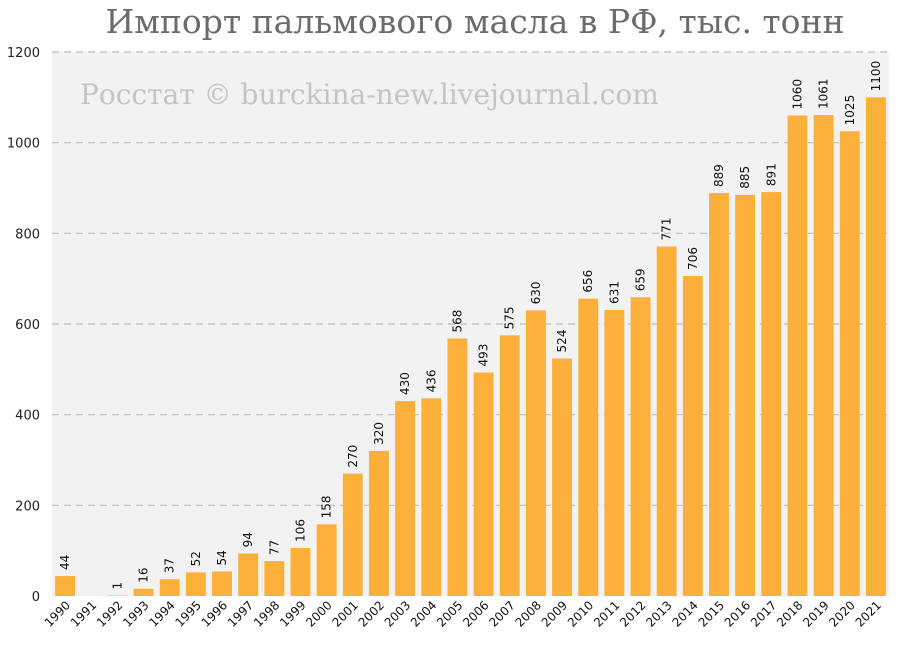  What do you see at coordinates (475, 613) in the screenshot?
I see `x-tick-label: 2006` at bounding box center [475, 613].